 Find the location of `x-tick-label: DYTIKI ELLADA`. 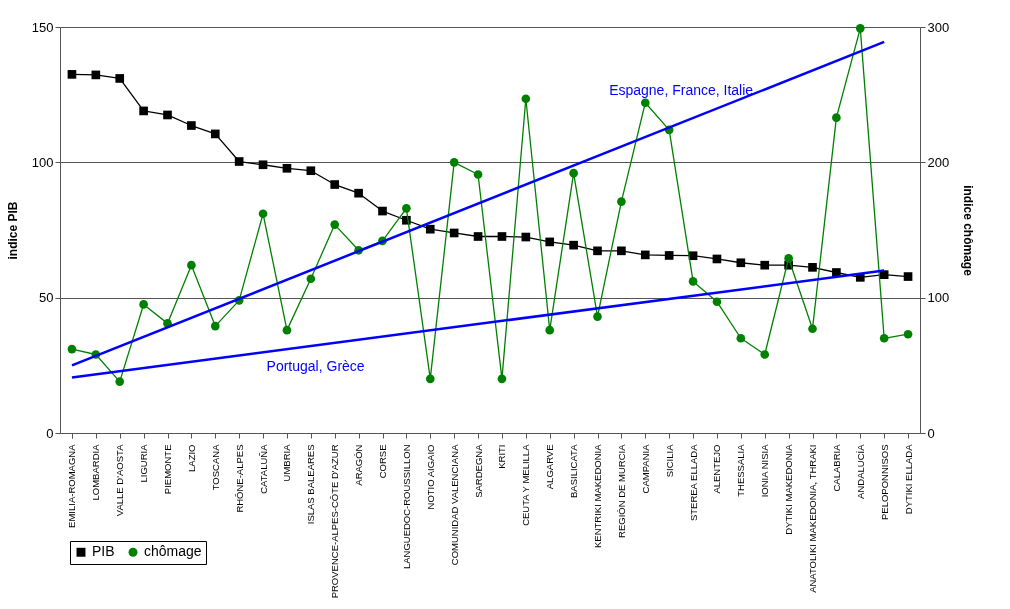

x-tick-label: DYTIKI ELLADA is located at coordinates (908, 479).